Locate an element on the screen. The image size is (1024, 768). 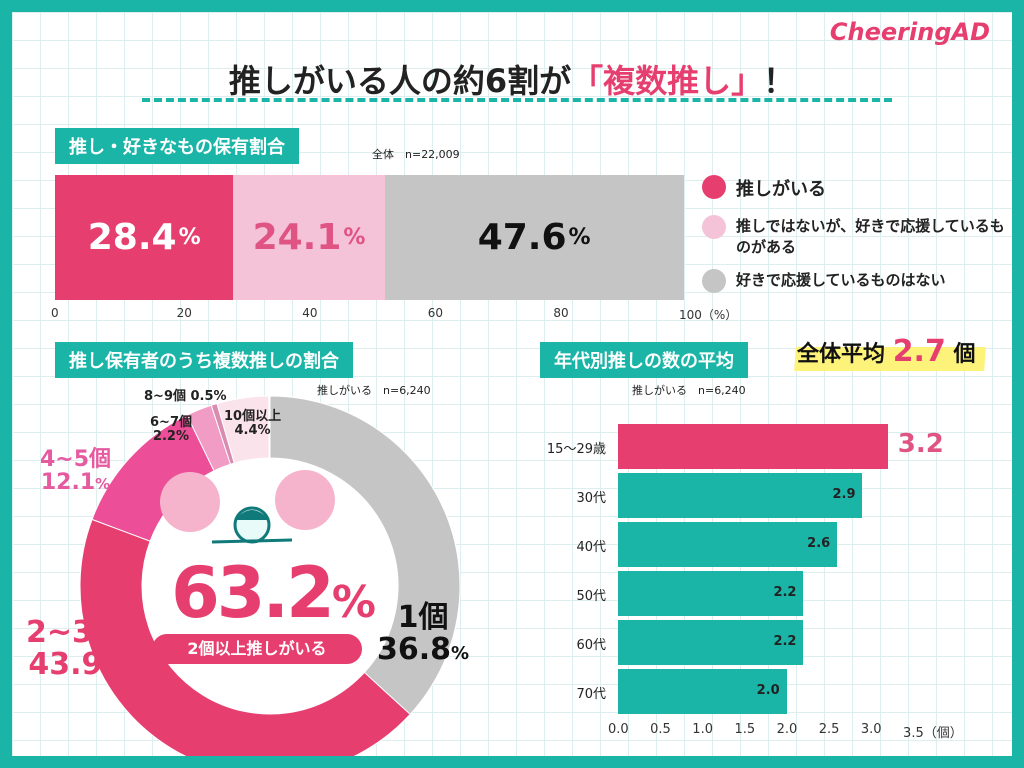
x-tick-label: 2.0 is located at coordinates (787, 729).